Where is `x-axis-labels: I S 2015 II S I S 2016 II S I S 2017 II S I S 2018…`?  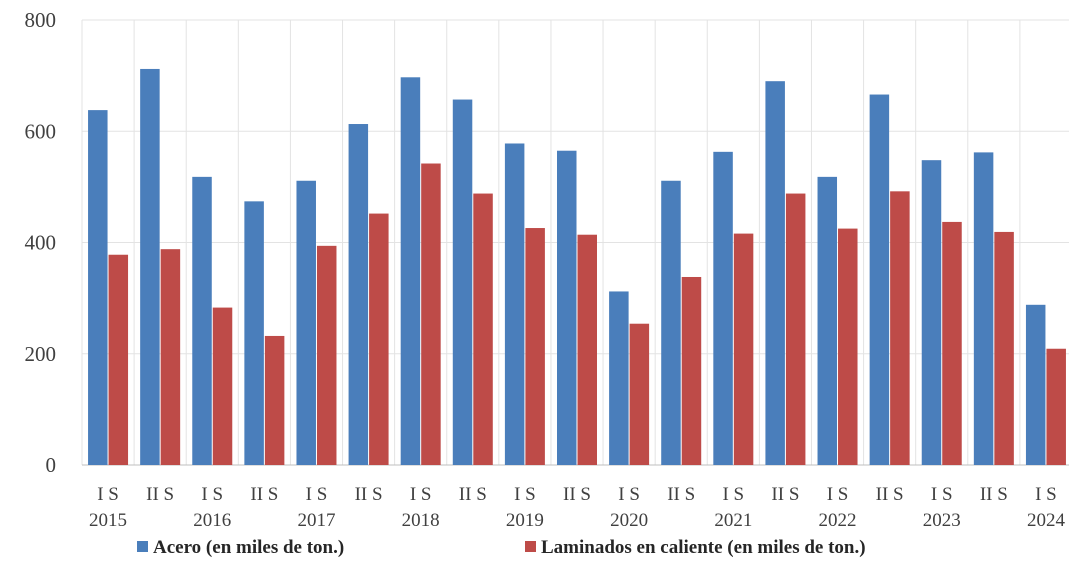 x-axis-labels: I S 2015 II S I S 2016 II S I S 2017 II S I S 2018… is located at coordinates (577, 507).